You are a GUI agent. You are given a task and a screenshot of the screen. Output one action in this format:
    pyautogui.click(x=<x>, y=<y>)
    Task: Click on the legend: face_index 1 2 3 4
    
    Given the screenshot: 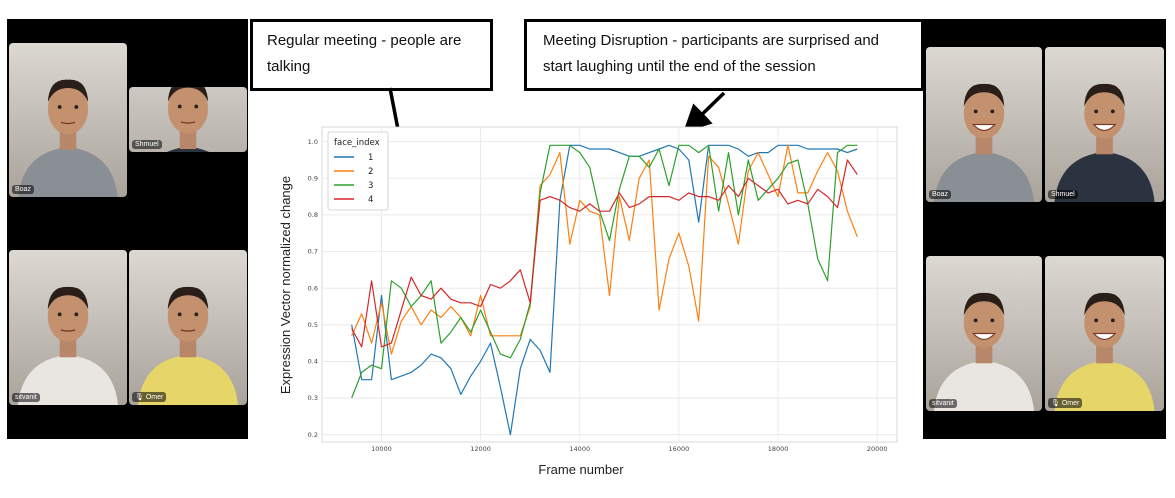 What is the action you would take?
    pyautogui.click(x=358, y=171)
    